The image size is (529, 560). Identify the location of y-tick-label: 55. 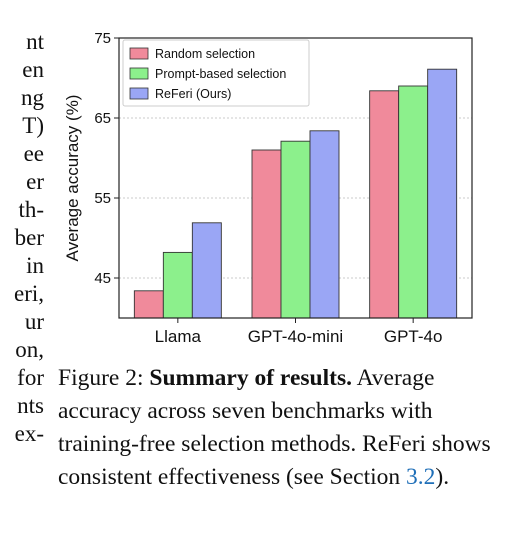
(102, 198).